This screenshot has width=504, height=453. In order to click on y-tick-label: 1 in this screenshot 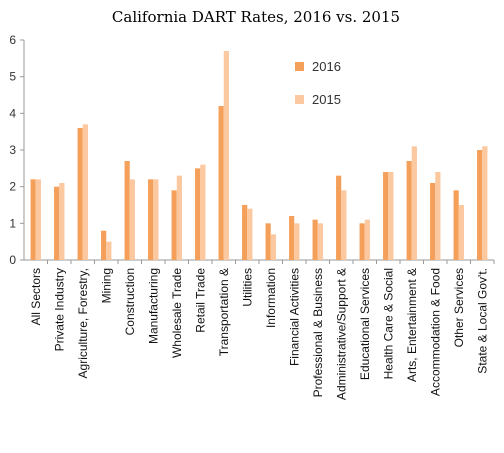, I will do `click(12, 223)`.